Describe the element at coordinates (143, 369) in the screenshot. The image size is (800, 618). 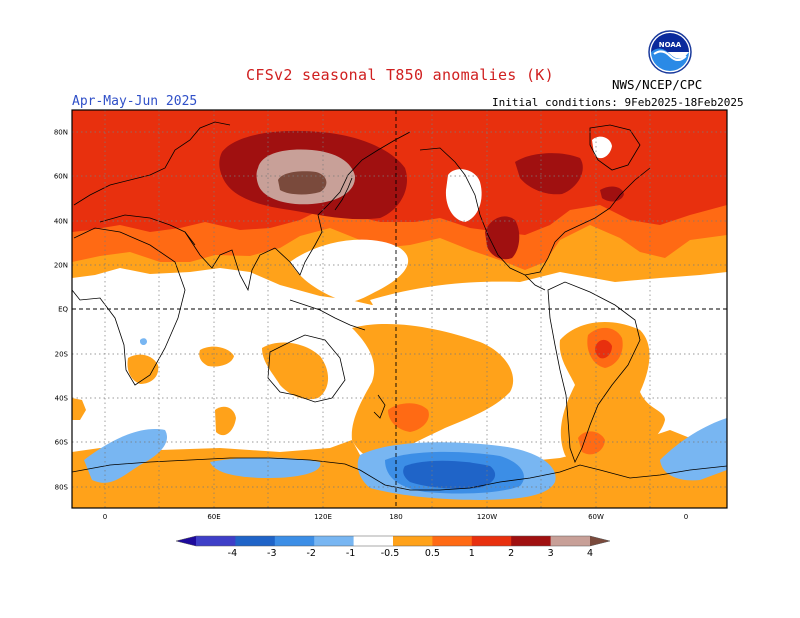
I see `africa-south-warm` at that location.